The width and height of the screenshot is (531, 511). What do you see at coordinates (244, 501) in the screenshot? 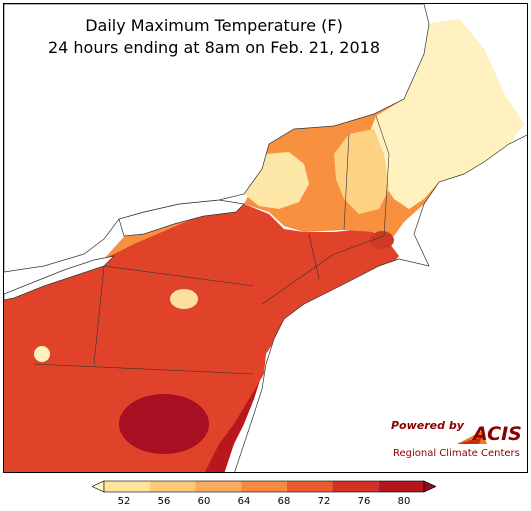
I see `legend-tick-label: 64` at bounding box center [244, 501].